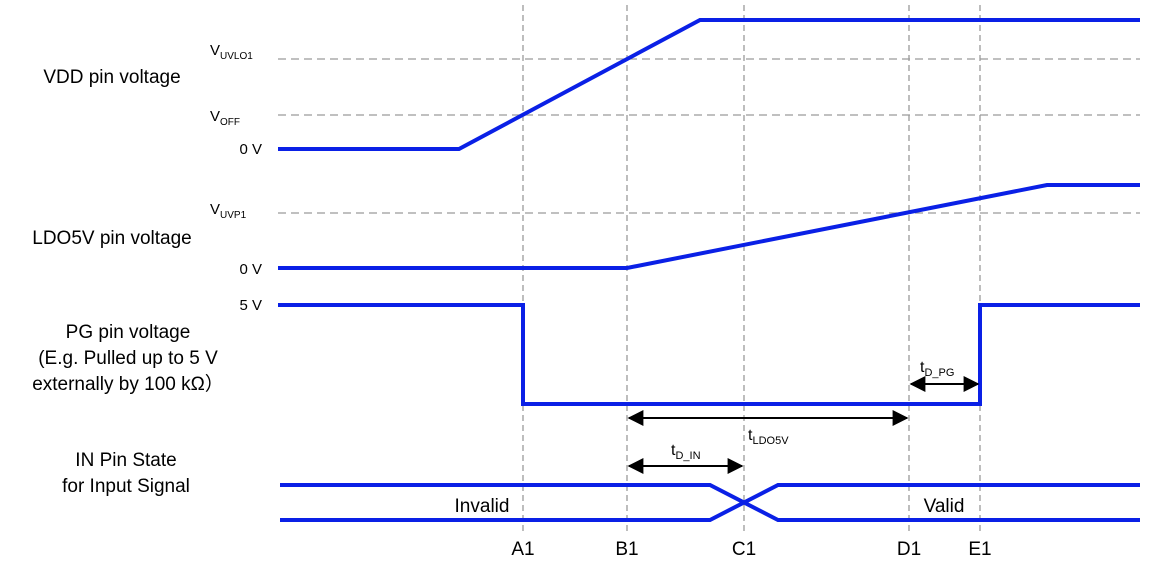 The image size is (1156, 581). I want to click on mark-c1: C1, so click(744, 549).